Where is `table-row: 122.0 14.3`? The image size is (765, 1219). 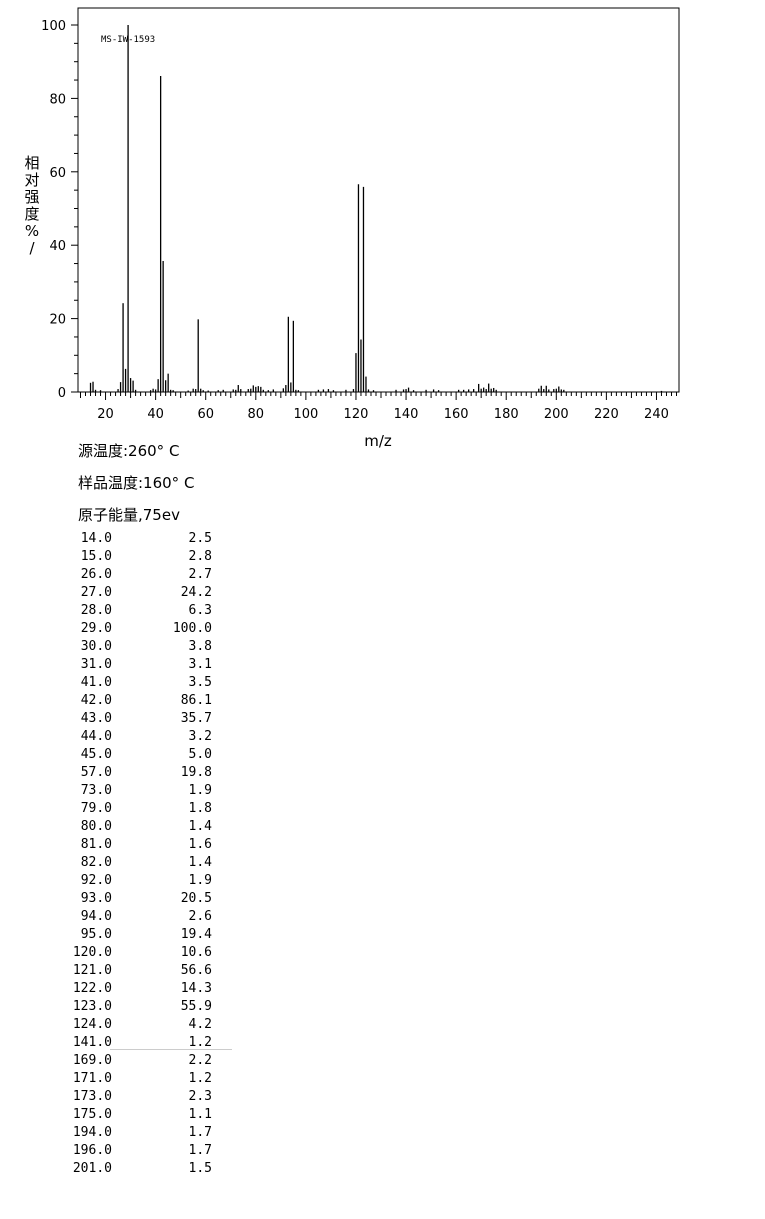 table-row: 122.0 14.3 is located at coordinates (120, 989).